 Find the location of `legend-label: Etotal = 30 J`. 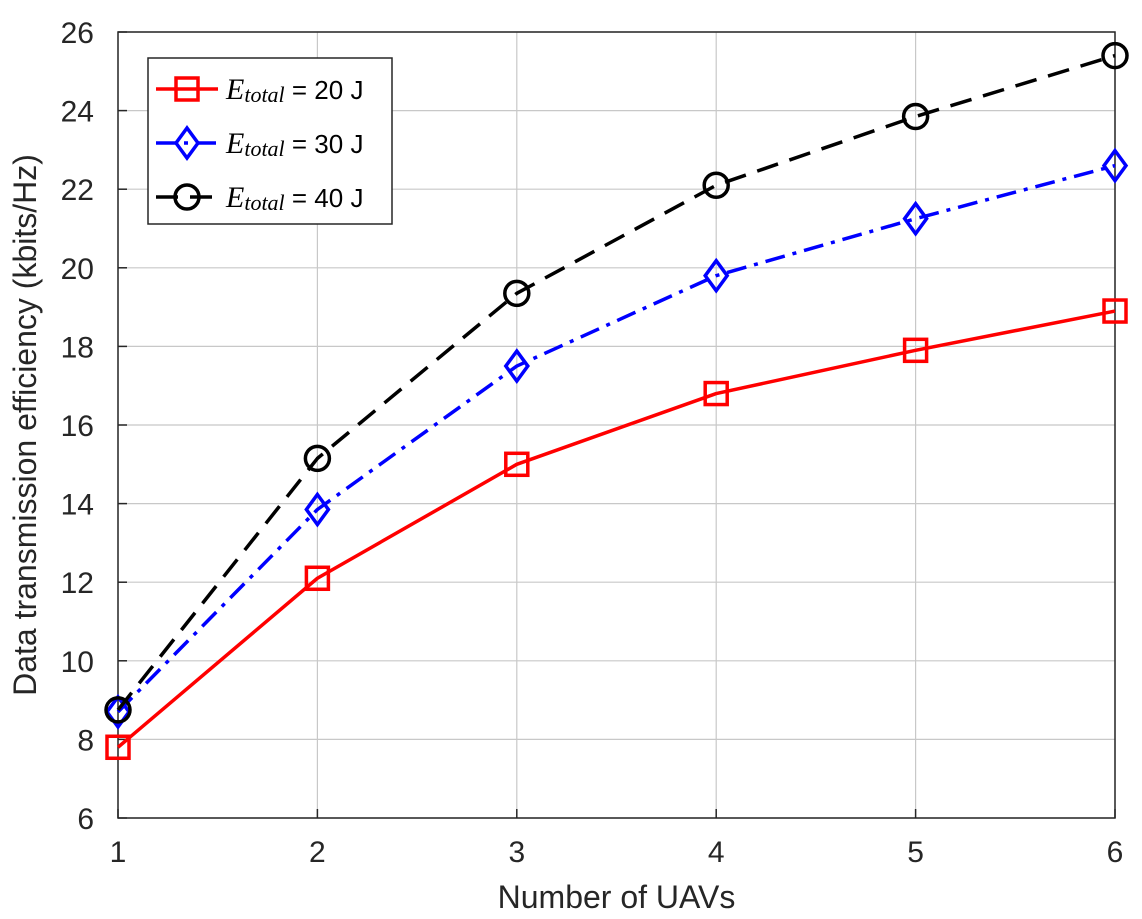

legend-label: Etotal = 30 J is located at coordinates (294, 144).